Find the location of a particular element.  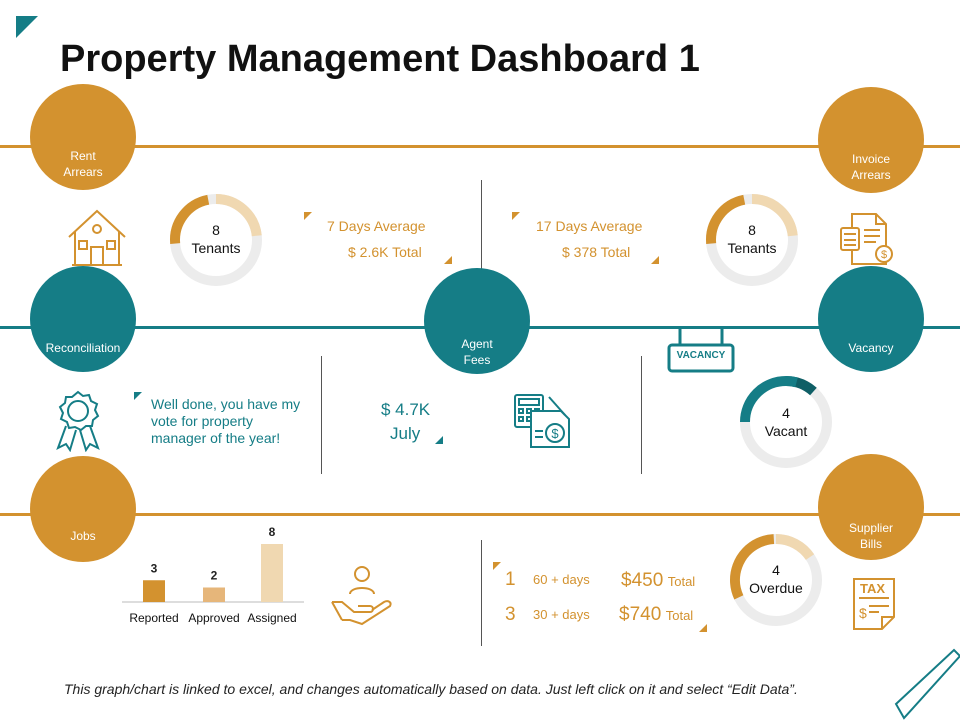

jobs-bar-chart: 3 Reported 2 Approved 8 Assigned is located at coordinates (213, 575).